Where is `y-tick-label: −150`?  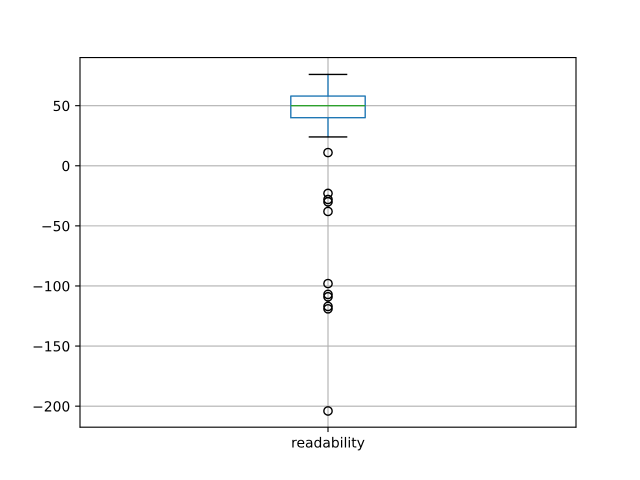 y-tick-label: −150 is located at coordinates (52, 346).